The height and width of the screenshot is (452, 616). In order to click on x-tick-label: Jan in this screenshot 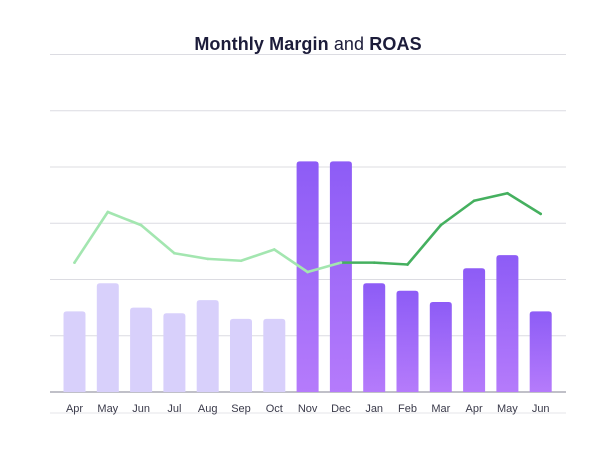, I will do `click(374, 409)`.